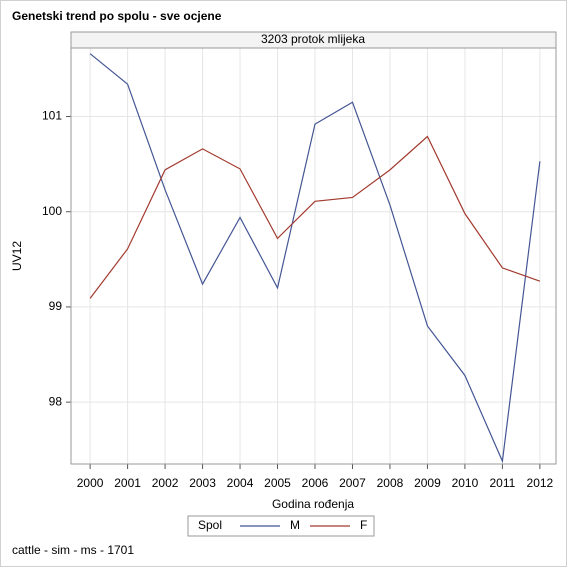  I want to click on footnote: cattle - sim - ms - 1701, so click(73, 550).